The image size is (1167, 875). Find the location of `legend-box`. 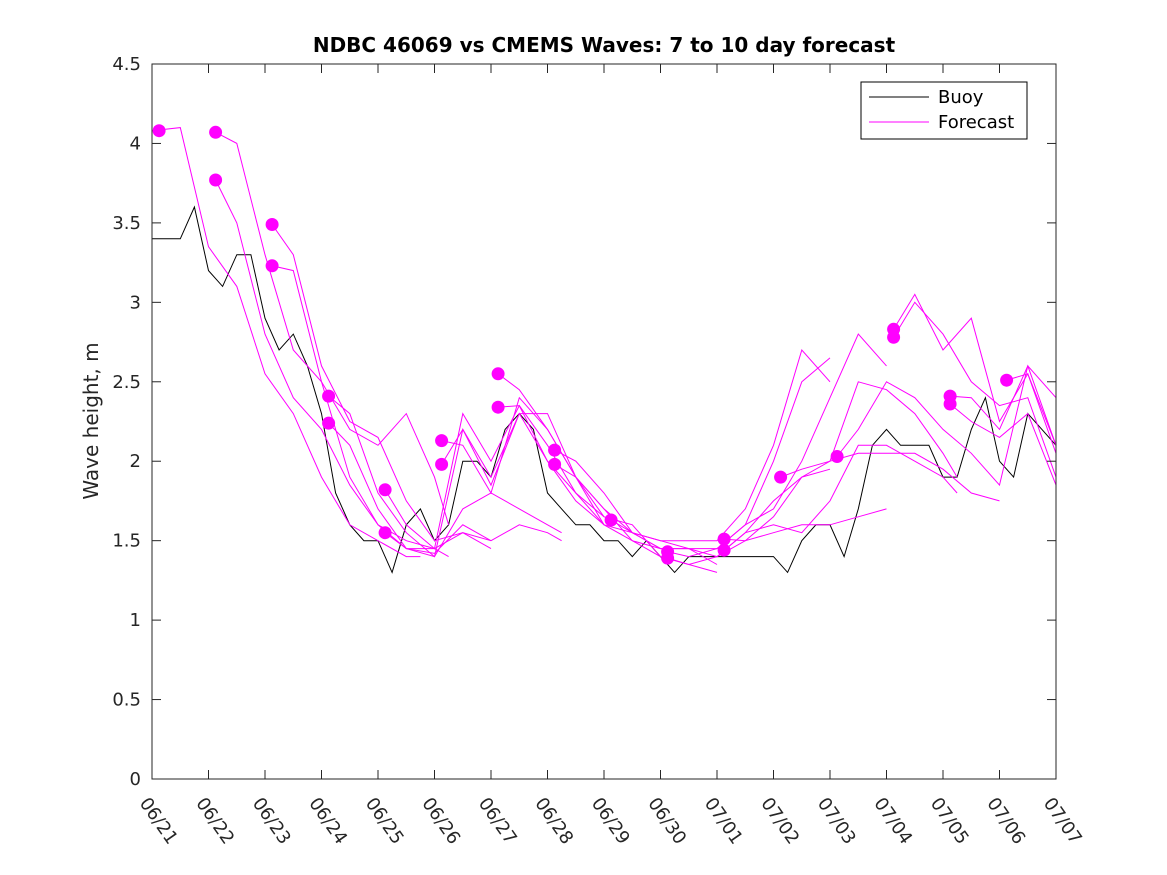

legend-box is located at coordinates (944, 110).